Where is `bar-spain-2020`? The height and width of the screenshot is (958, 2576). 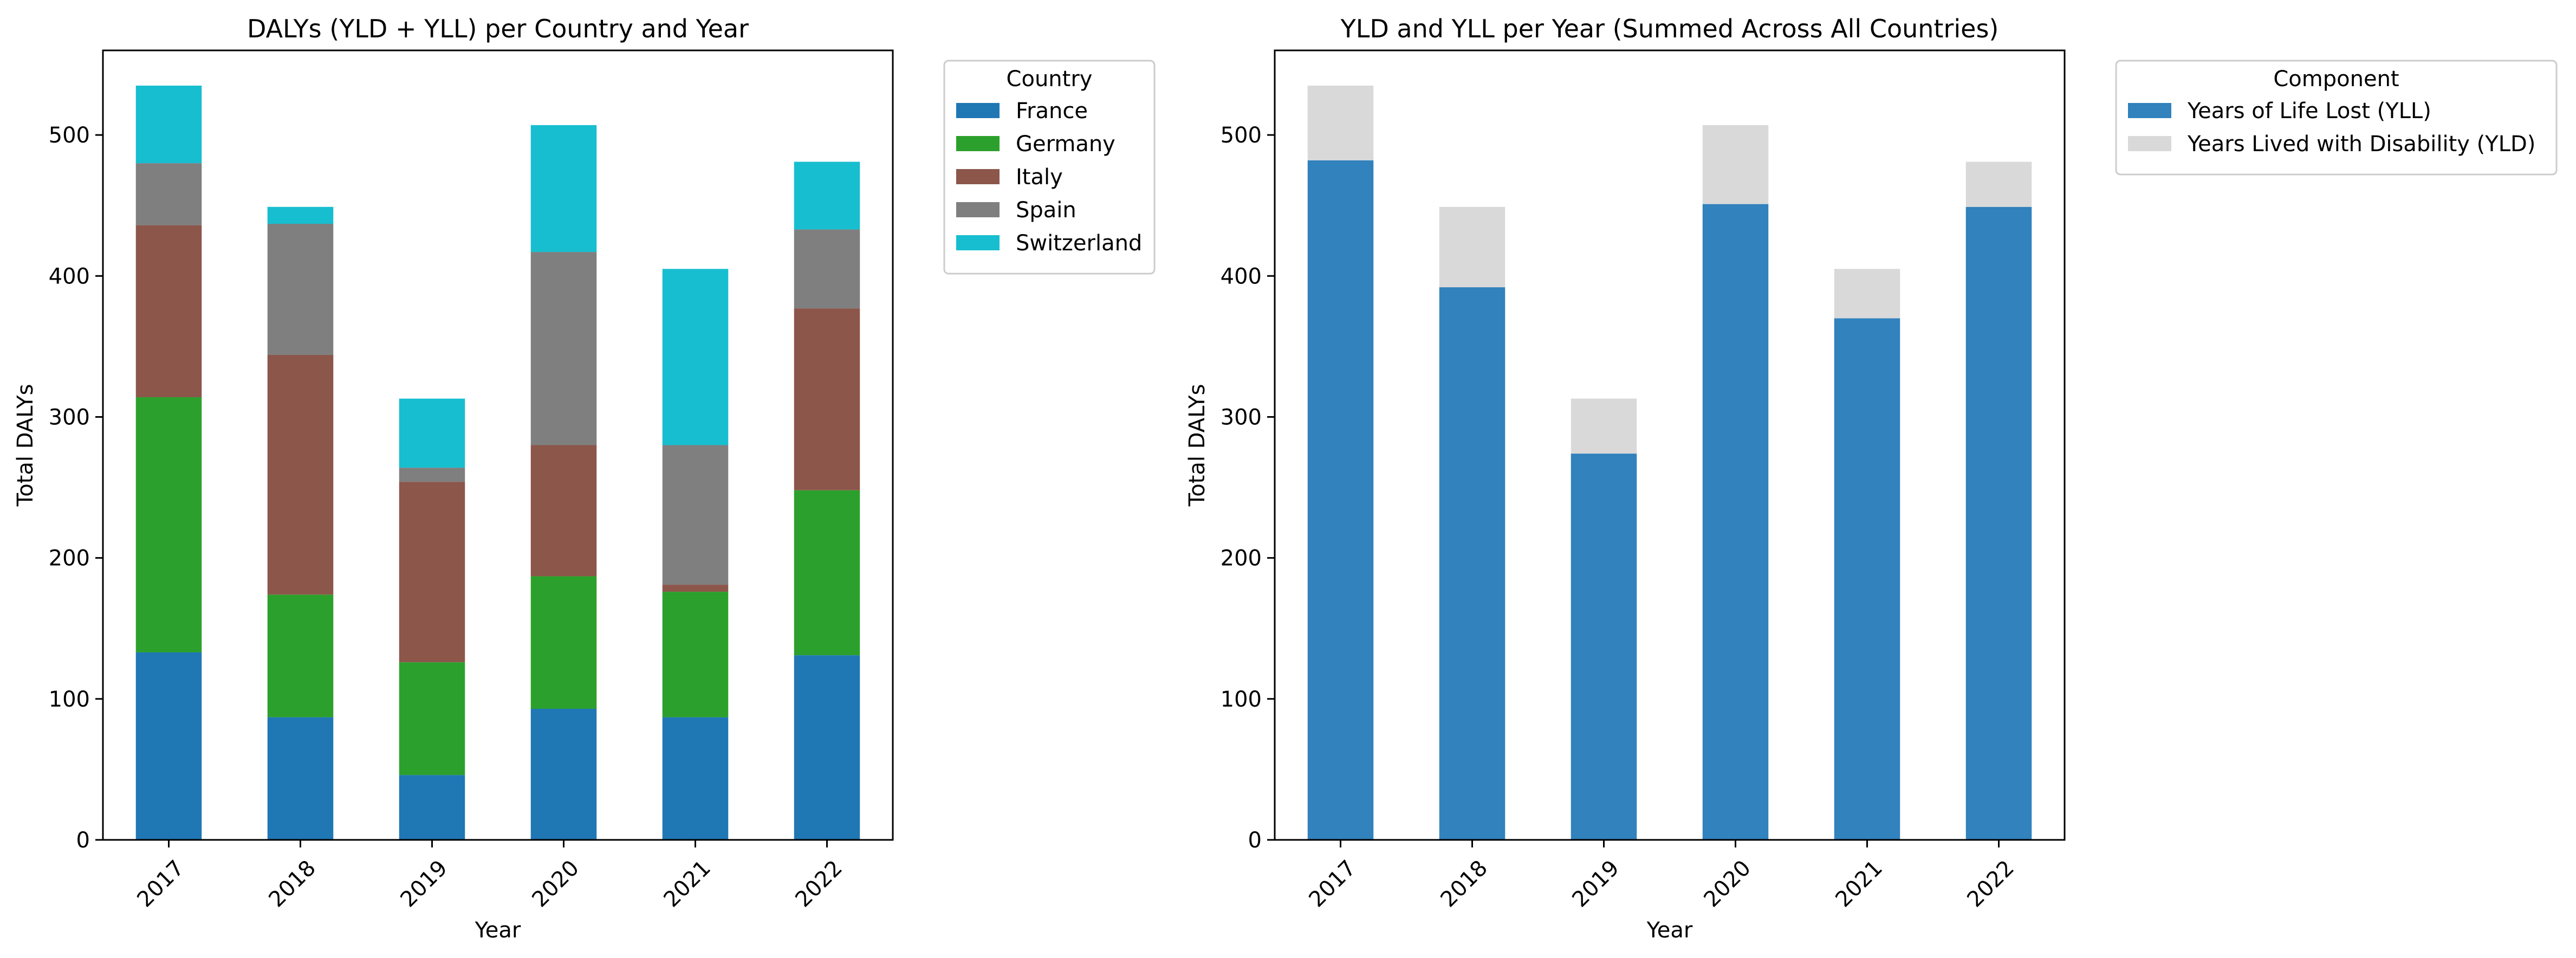 bar-spain-2020 is located at coordinates (563, 348).